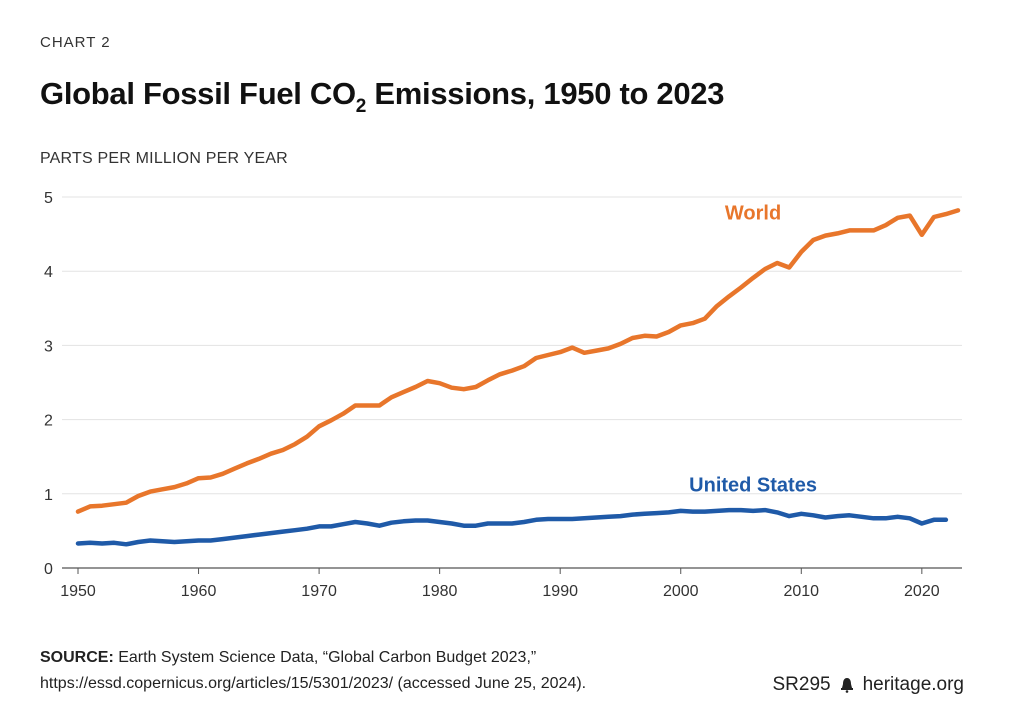 The width and height of the screenshot is (1024, 727). I want to click on x-tick-label: 1980, so click(440, 591).